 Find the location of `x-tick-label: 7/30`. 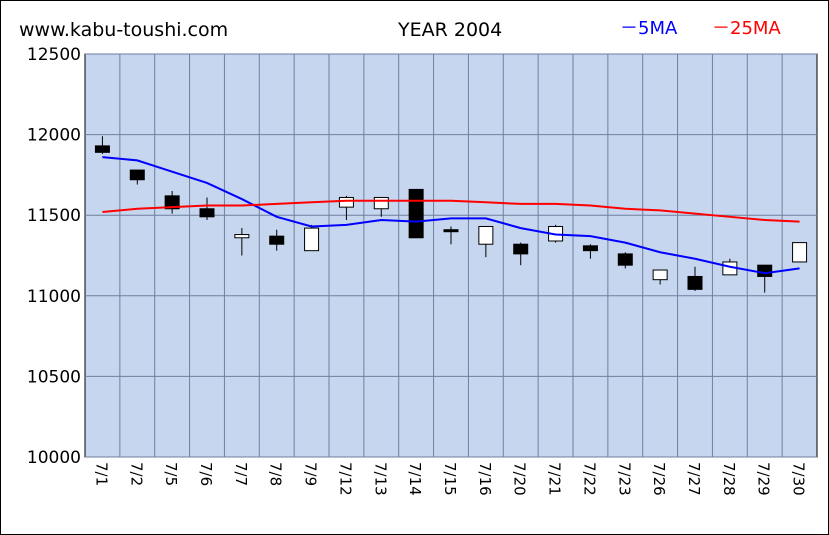

x-tick-label: 7/30 is located at coordinates (799, 479).